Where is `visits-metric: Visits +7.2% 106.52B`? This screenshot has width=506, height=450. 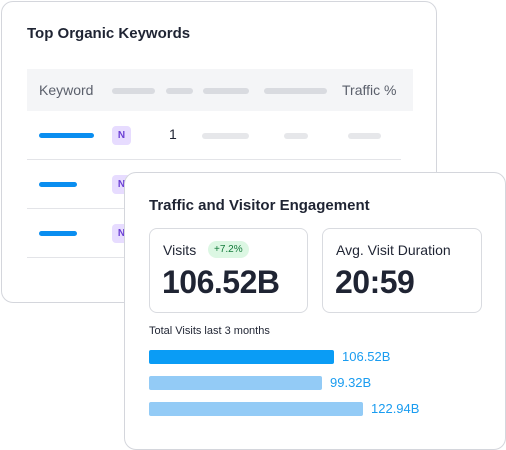 visits-metric: Visits +7.2% 106.52B is located at coordinates (228, 270).